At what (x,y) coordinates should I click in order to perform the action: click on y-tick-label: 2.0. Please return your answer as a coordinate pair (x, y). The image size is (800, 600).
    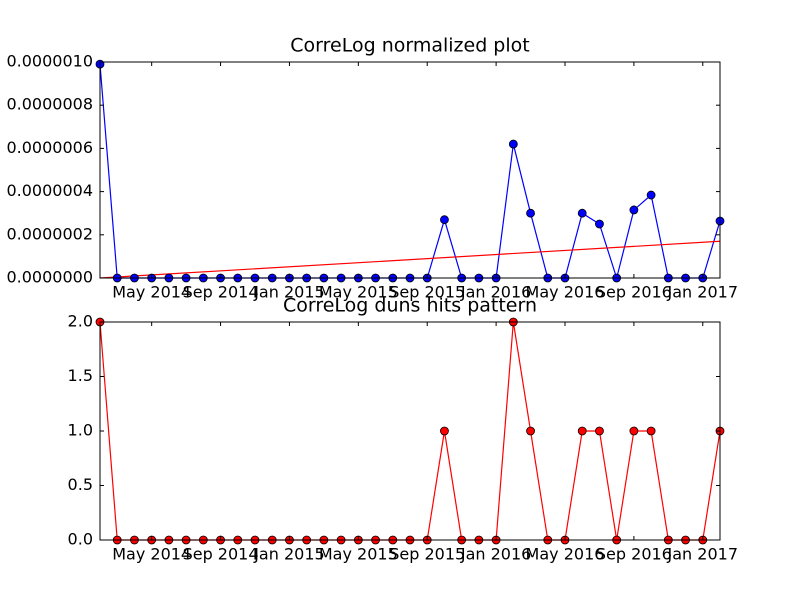
    Looking at the image, I should click on (80, 321).